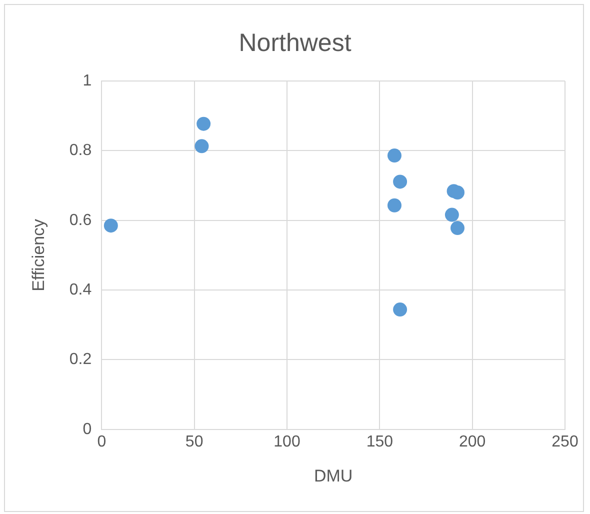  What do you see at coordinates (38, 255) in the screenshot?
I see `y-axis-title: Efficiency` at bounding box center [38, 255].